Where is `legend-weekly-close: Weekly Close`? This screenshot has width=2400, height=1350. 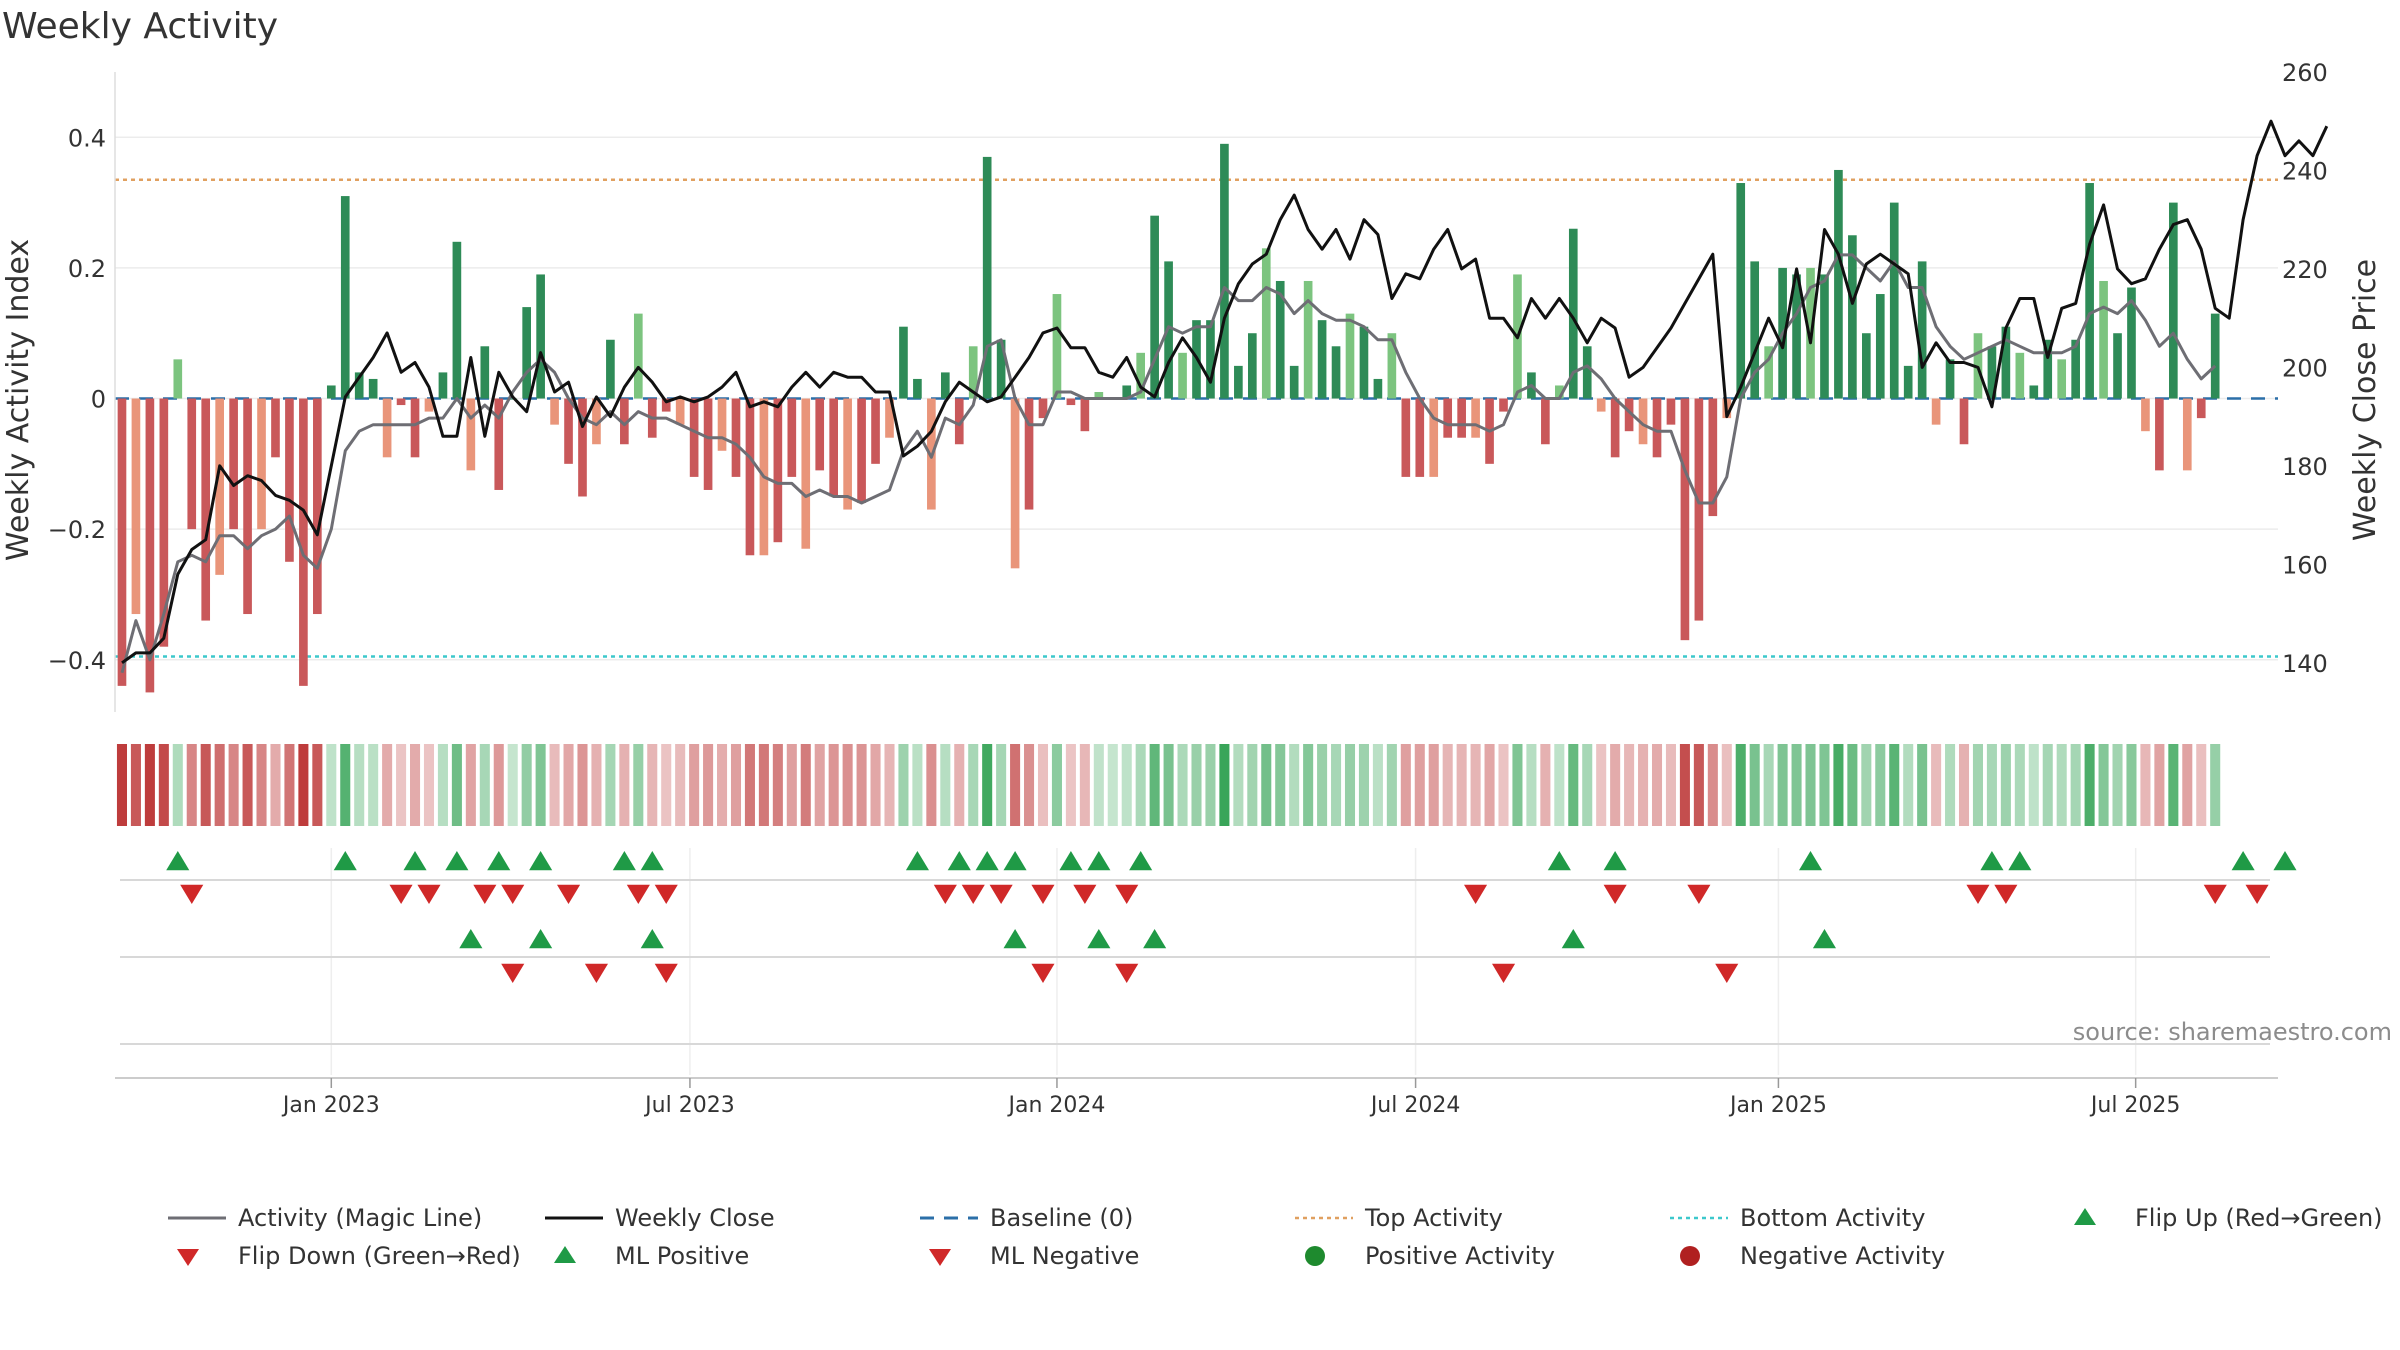
legend-weekly-close: Weekly Close is located at coordinates (660, 1218).